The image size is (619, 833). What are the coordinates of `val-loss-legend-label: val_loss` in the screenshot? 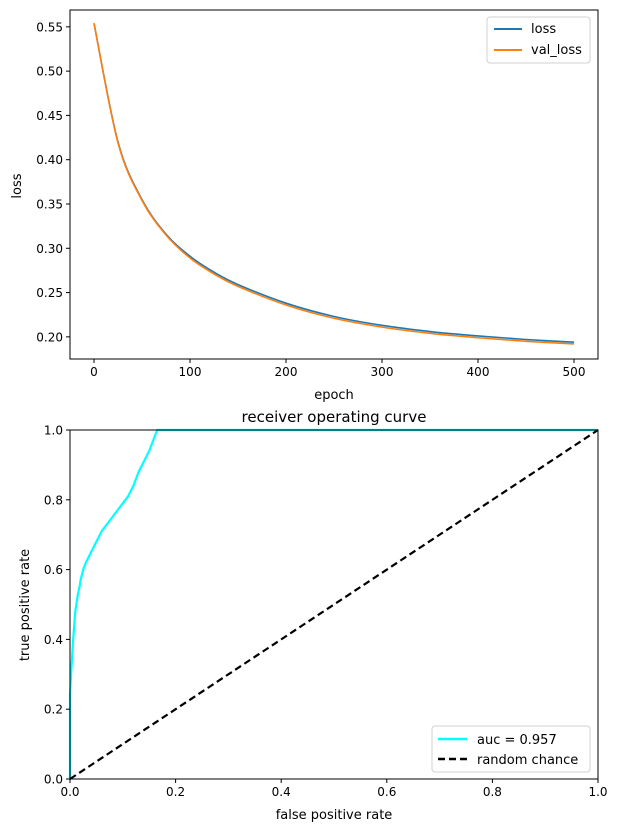 It's located at (556, 50).